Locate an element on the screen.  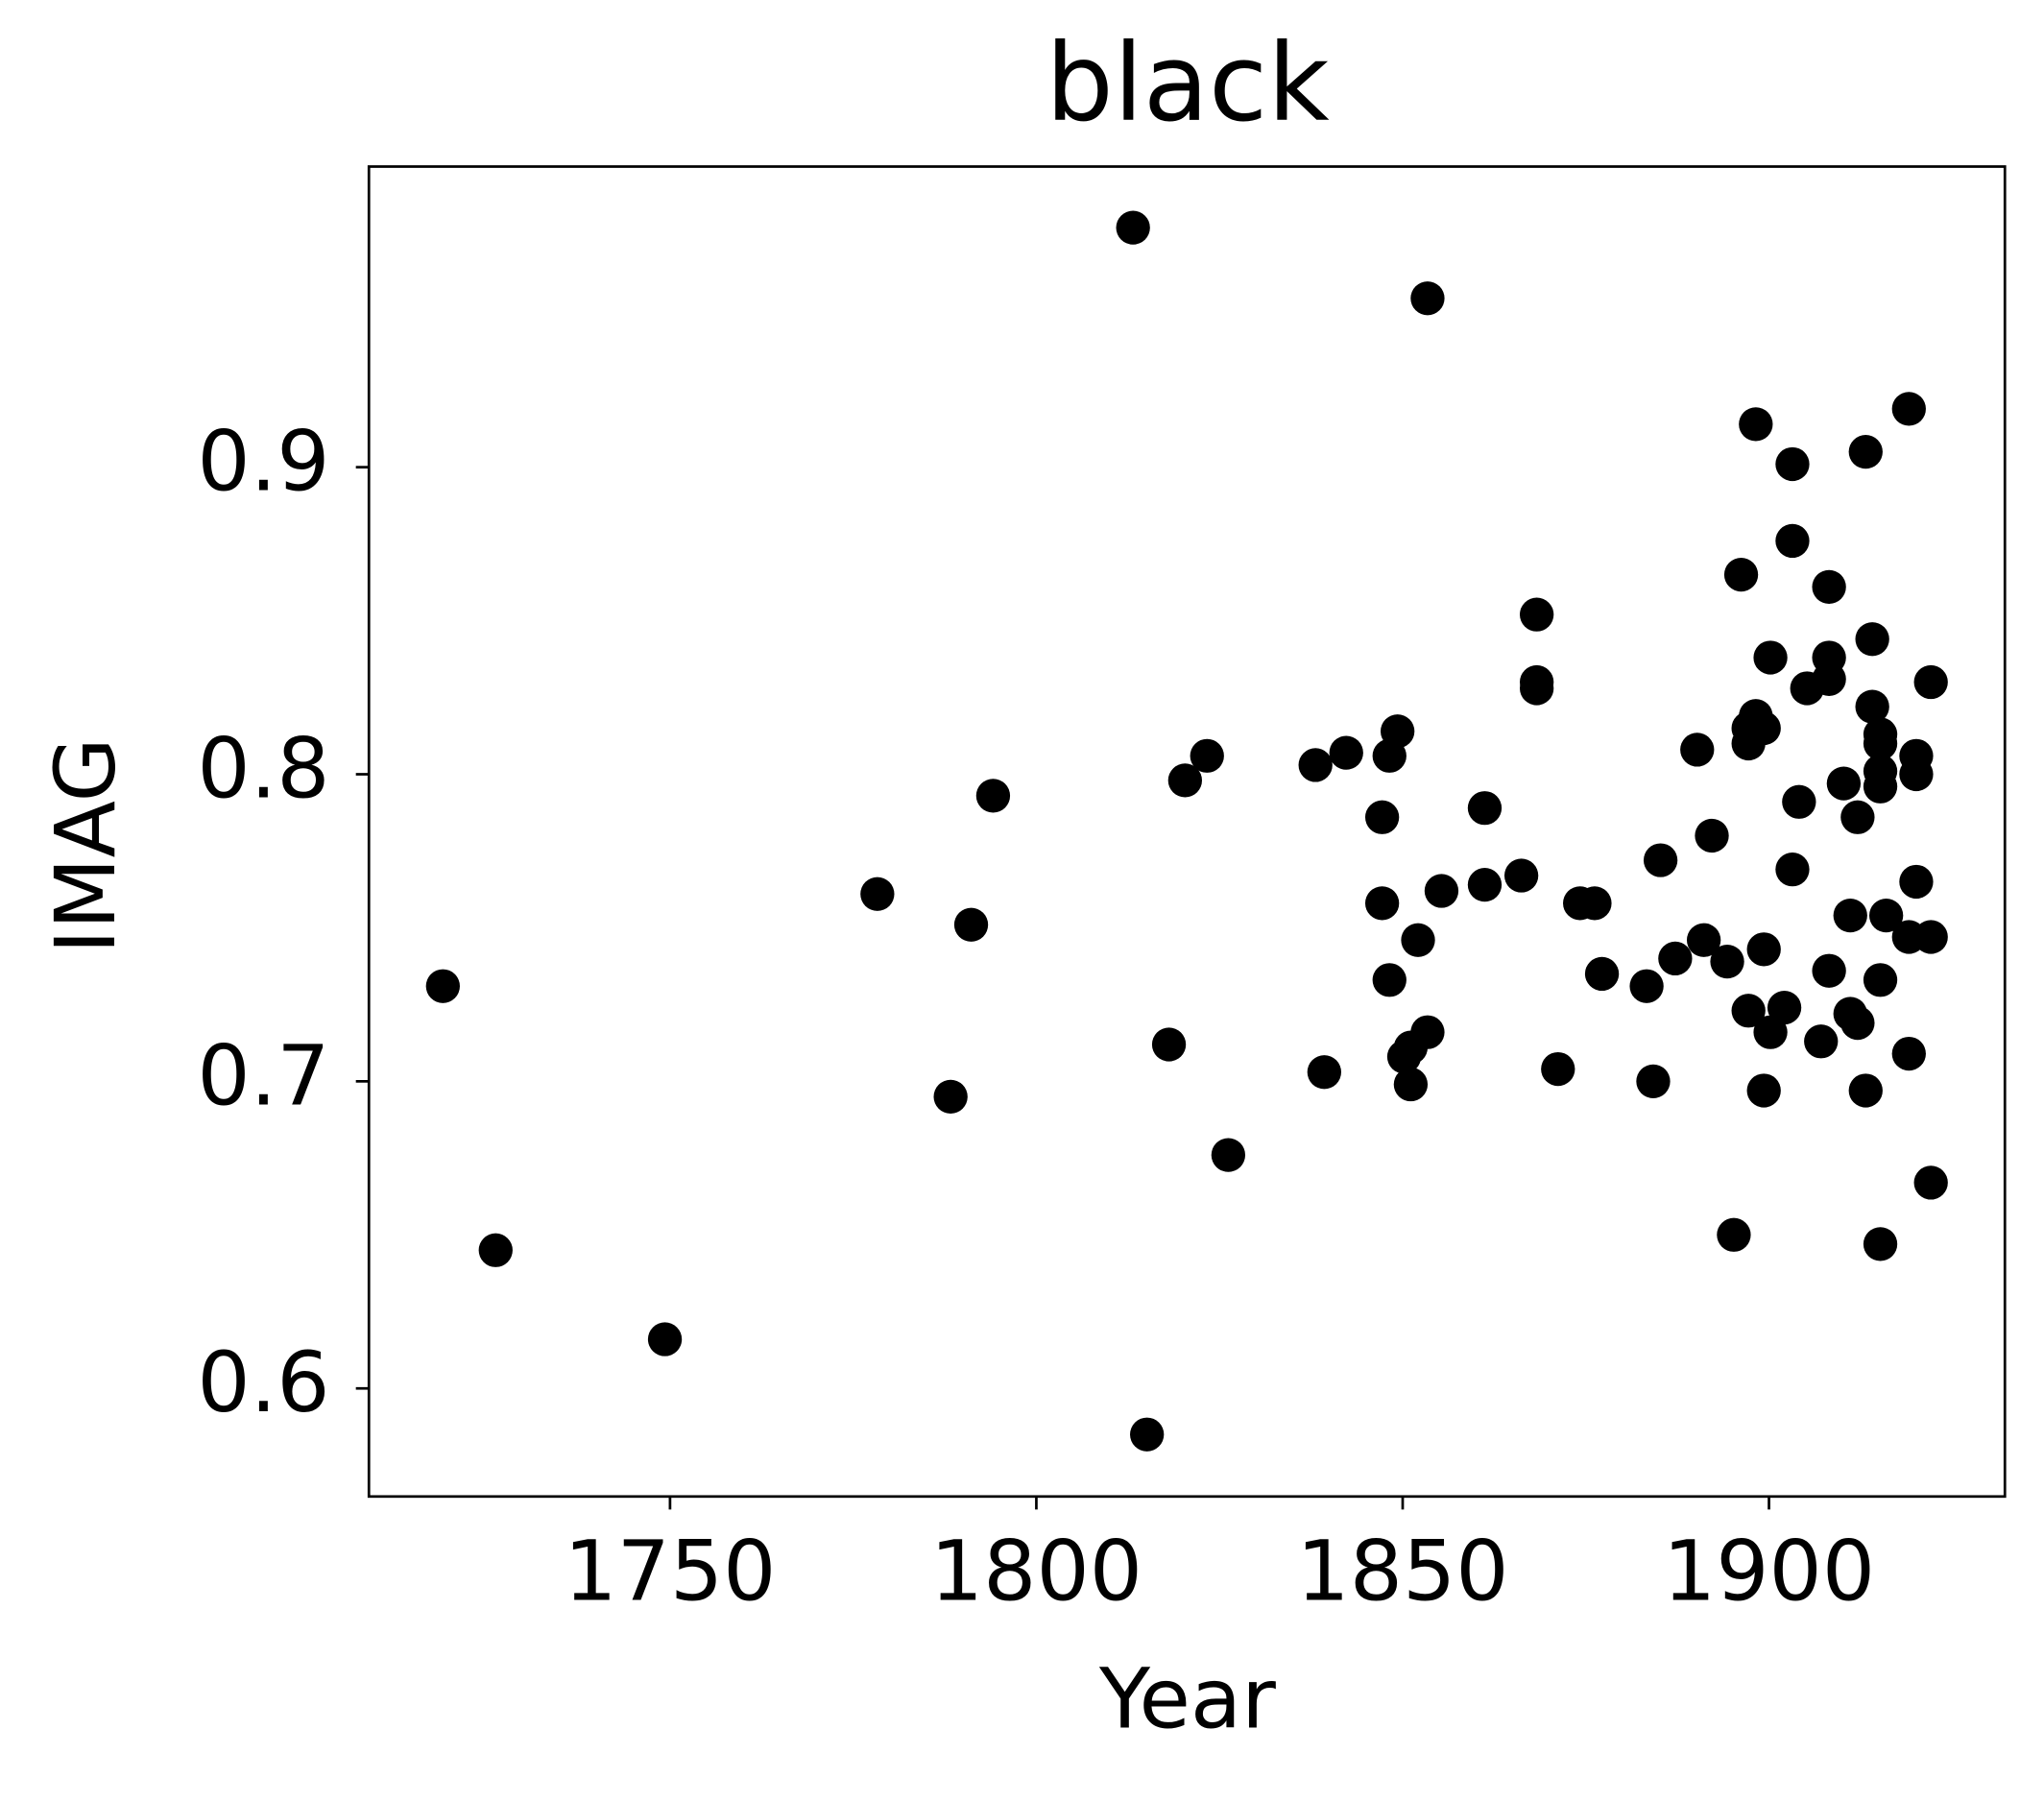
y-tick-label: 0.8 is located at coordinates (263, 768).